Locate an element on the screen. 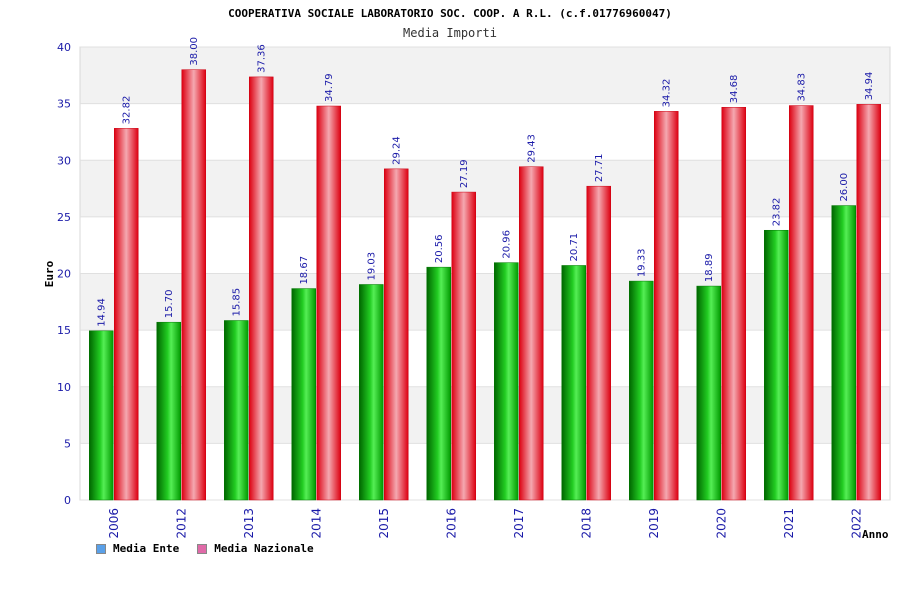  data-label: 18.67 is located at coordinates (304, 270).